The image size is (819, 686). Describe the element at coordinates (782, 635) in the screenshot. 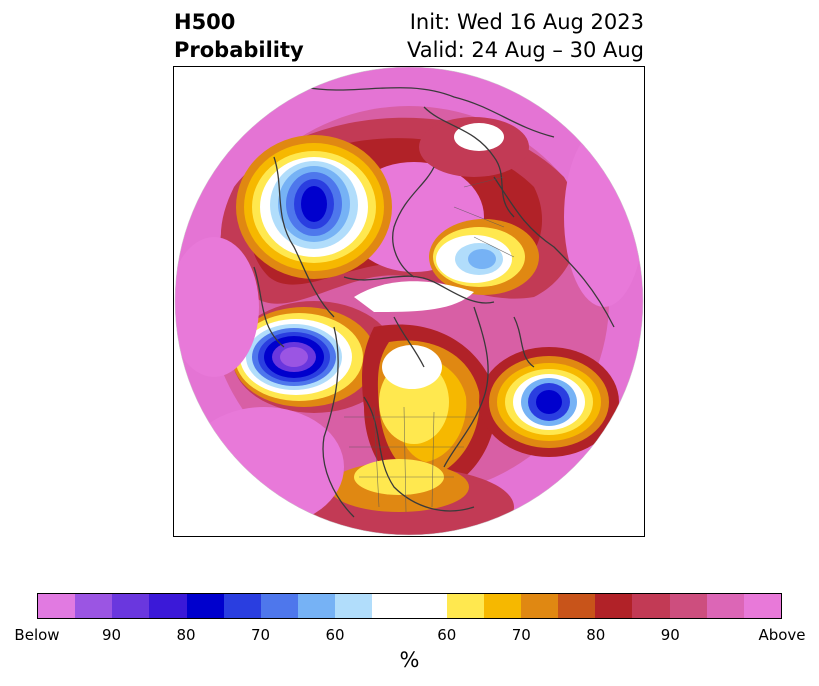

I see `colorbar-tick-label: Above` at that location.